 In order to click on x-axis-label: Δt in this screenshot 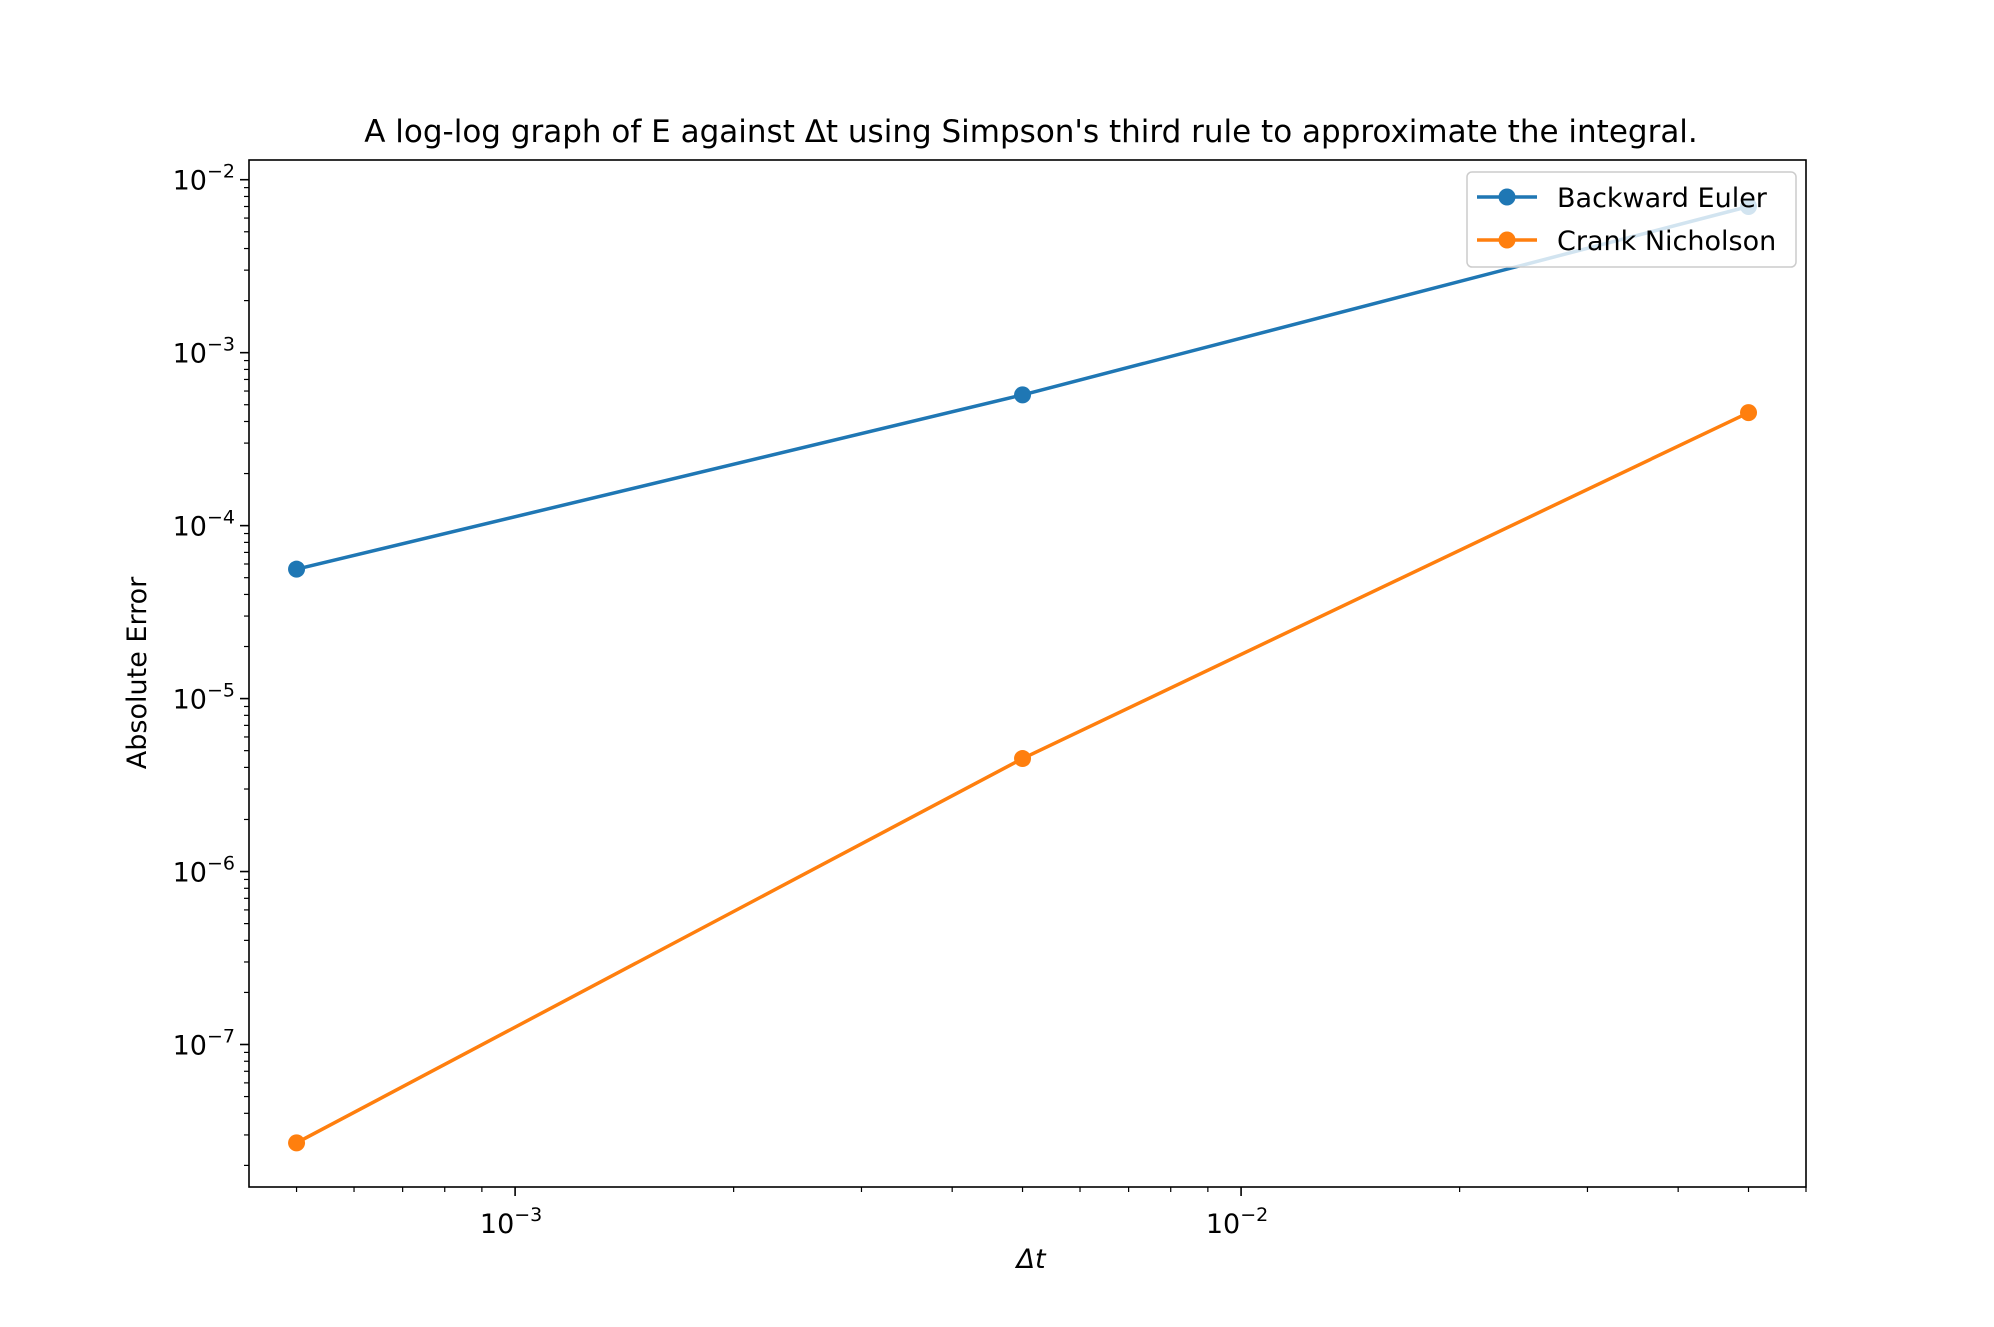, I will do `click(1030, 1259)`.